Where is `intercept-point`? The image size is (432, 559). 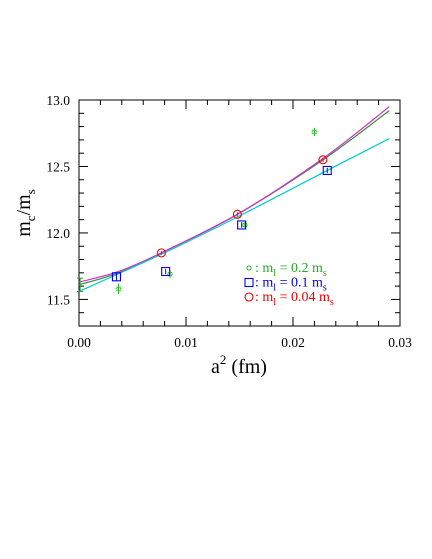
intercept-point is located at coordinates (80, 284).